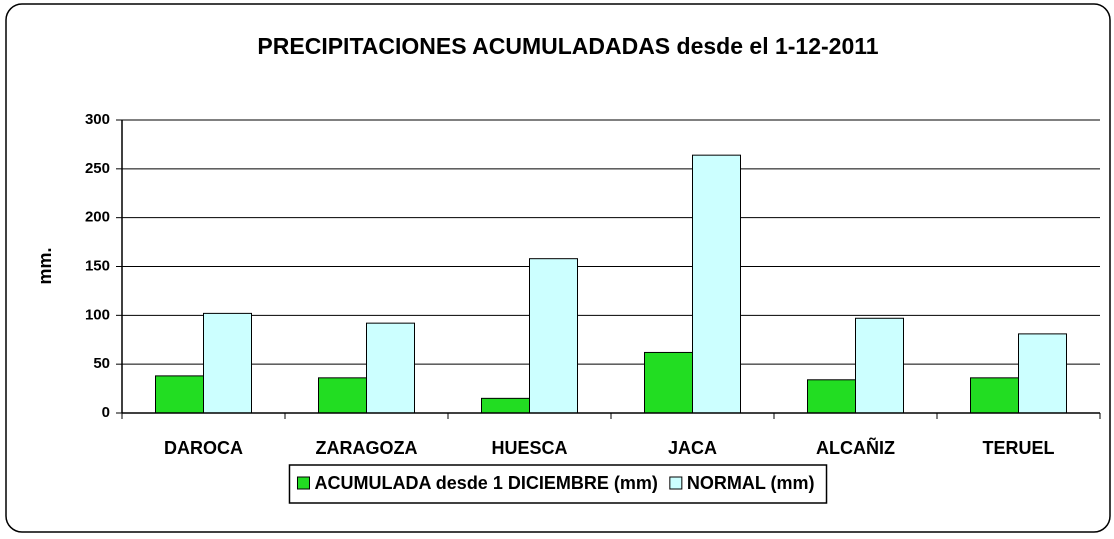 This screenshot has height=539, width=1114. I want to click on legend-label: ACUMULADA desde 1 DICIEMBRE (mm), so click(485, 483).